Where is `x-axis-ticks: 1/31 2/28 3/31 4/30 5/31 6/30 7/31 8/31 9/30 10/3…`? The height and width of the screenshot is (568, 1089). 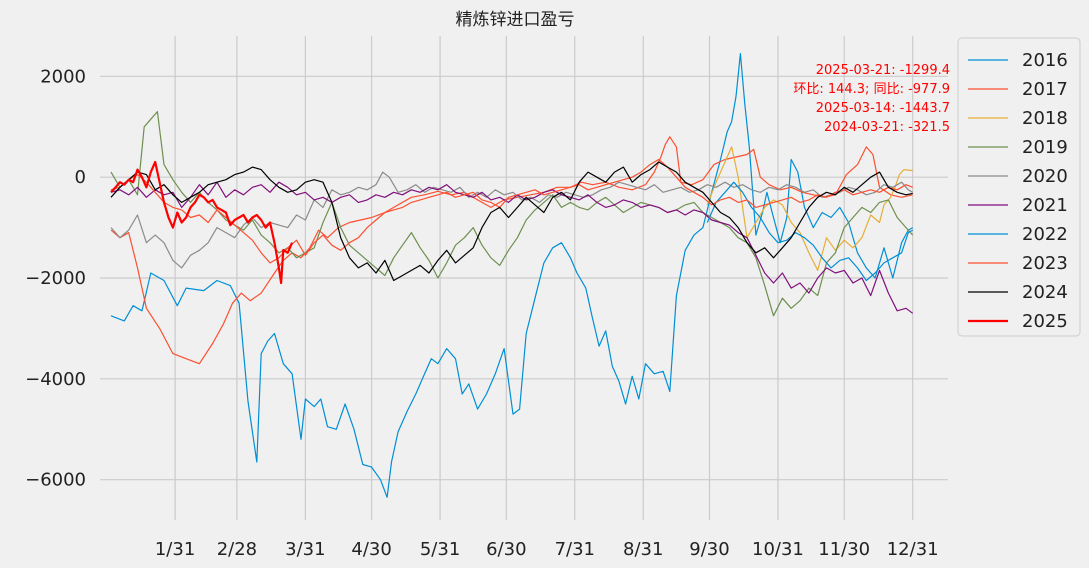 x-axis-ticks: 1/31 2/28 3/31 4/30 5/31 6/30 7/31 8/31 9/30 10/3… is located at coordinates (547, 549).